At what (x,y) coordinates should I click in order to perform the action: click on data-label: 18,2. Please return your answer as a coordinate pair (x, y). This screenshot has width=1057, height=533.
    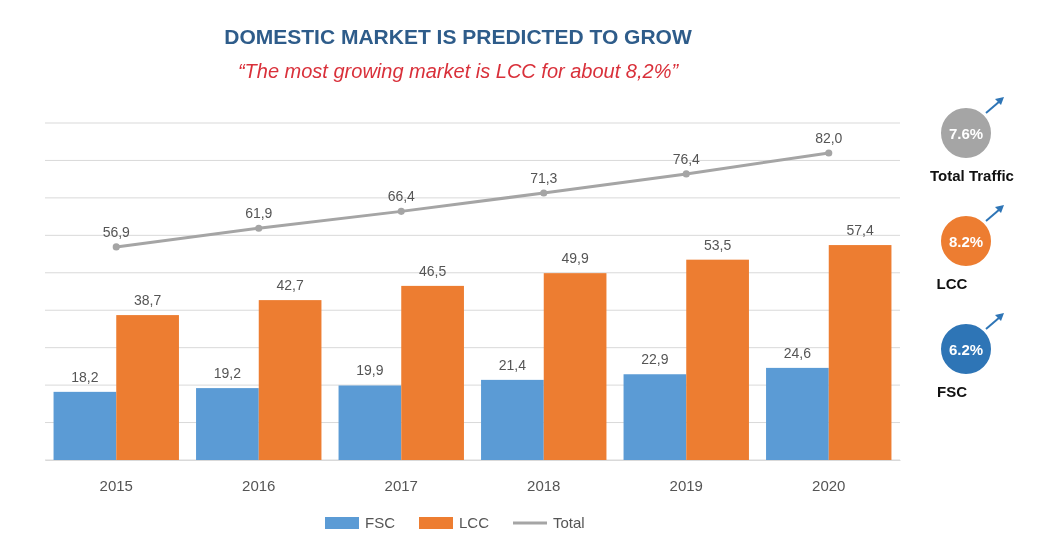
    Looking at the image, I should click on (85, 376).